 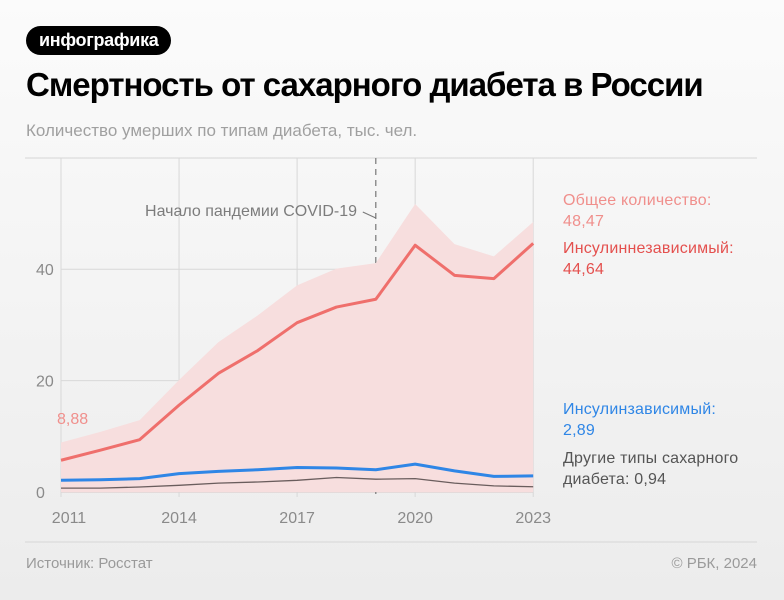 What do you see at coordinates (365, 84) in the screenshot?
I see `page-title: Смертность от сахарного диабета в России` at bounding box center [365, 84].